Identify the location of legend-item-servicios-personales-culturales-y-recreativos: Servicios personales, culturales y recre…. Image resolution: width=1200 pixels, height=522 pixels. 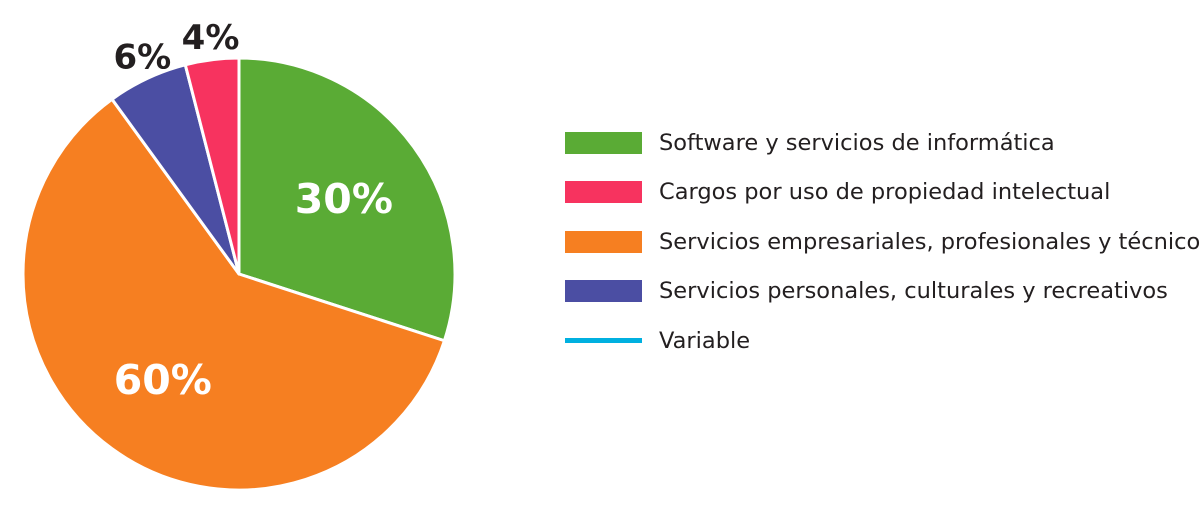
(882, 291).